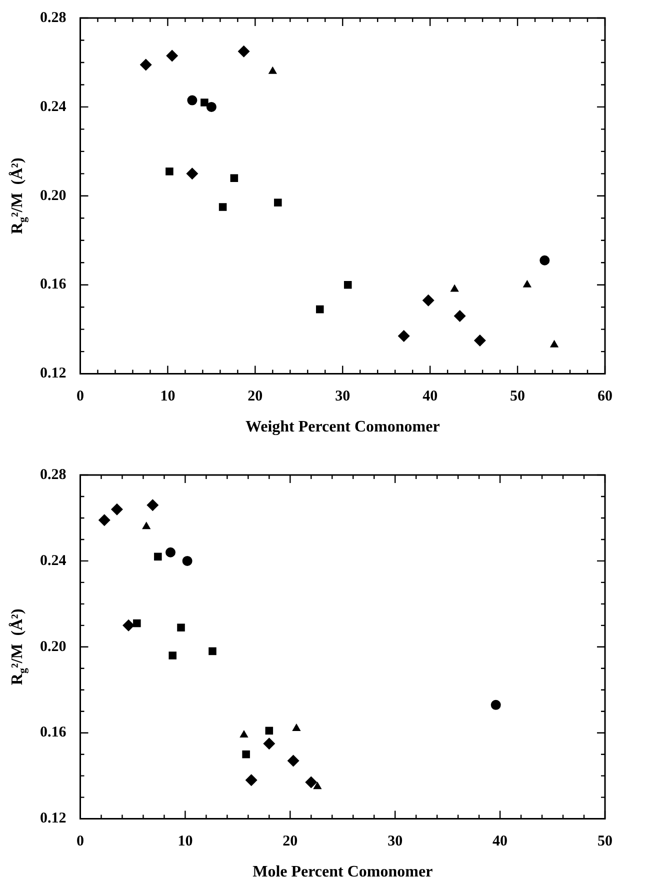  Describe the element at coordinates (342, 427) in the screenshot. I see `x-axis-title: Weight Percent Comonomer` at that location.